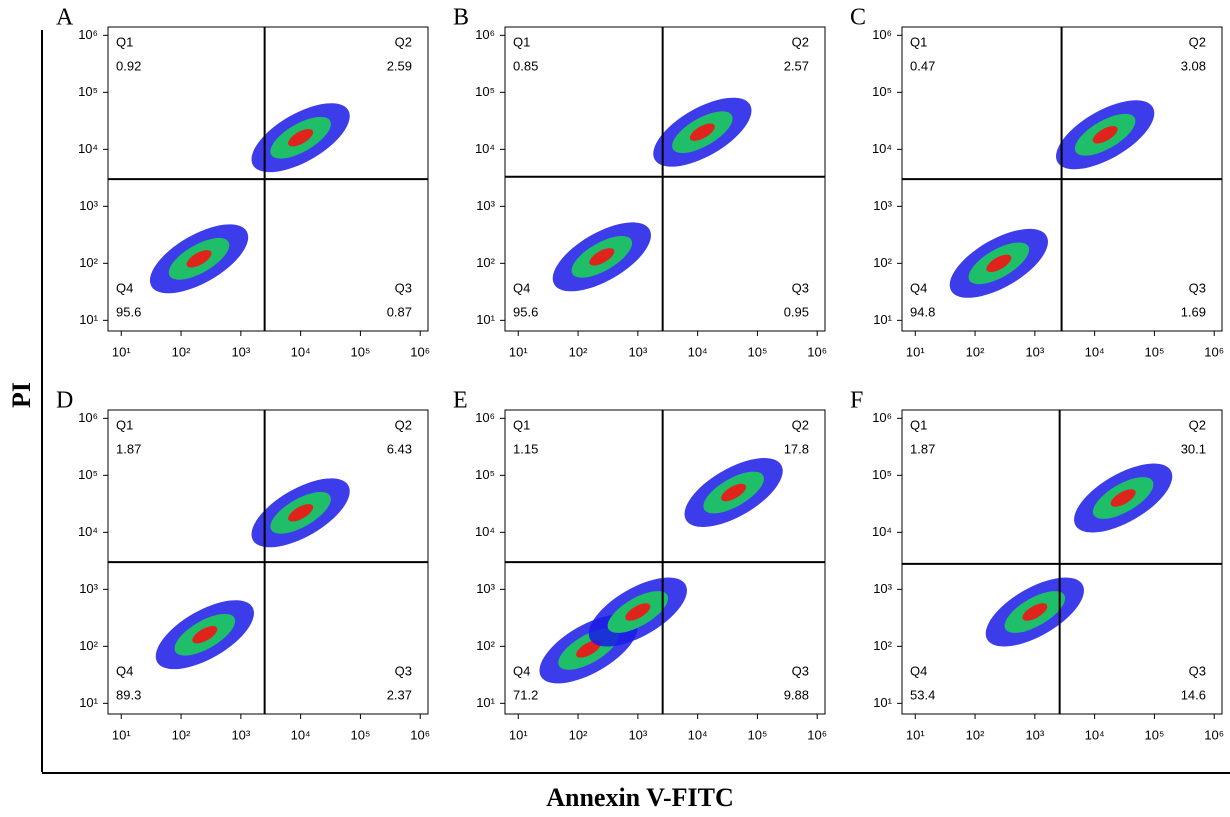  Describe the element at coordinates (796, 65) in the screenshot. I see `quadrant-percent: 2.57` at that location.